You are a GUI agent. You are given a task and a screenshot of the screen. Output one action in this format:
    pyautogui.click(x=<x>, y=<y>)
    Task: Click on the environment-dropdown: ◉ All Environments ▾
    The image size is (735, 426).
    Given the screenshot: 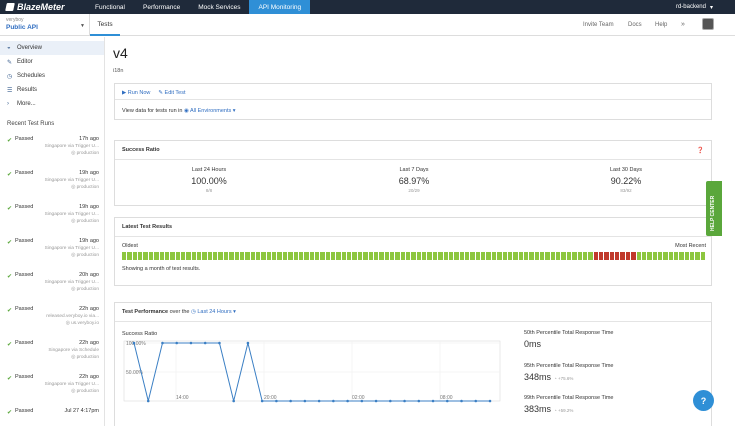 What is the action you would take?
    pyautogui.click(x=209, y=111)
    